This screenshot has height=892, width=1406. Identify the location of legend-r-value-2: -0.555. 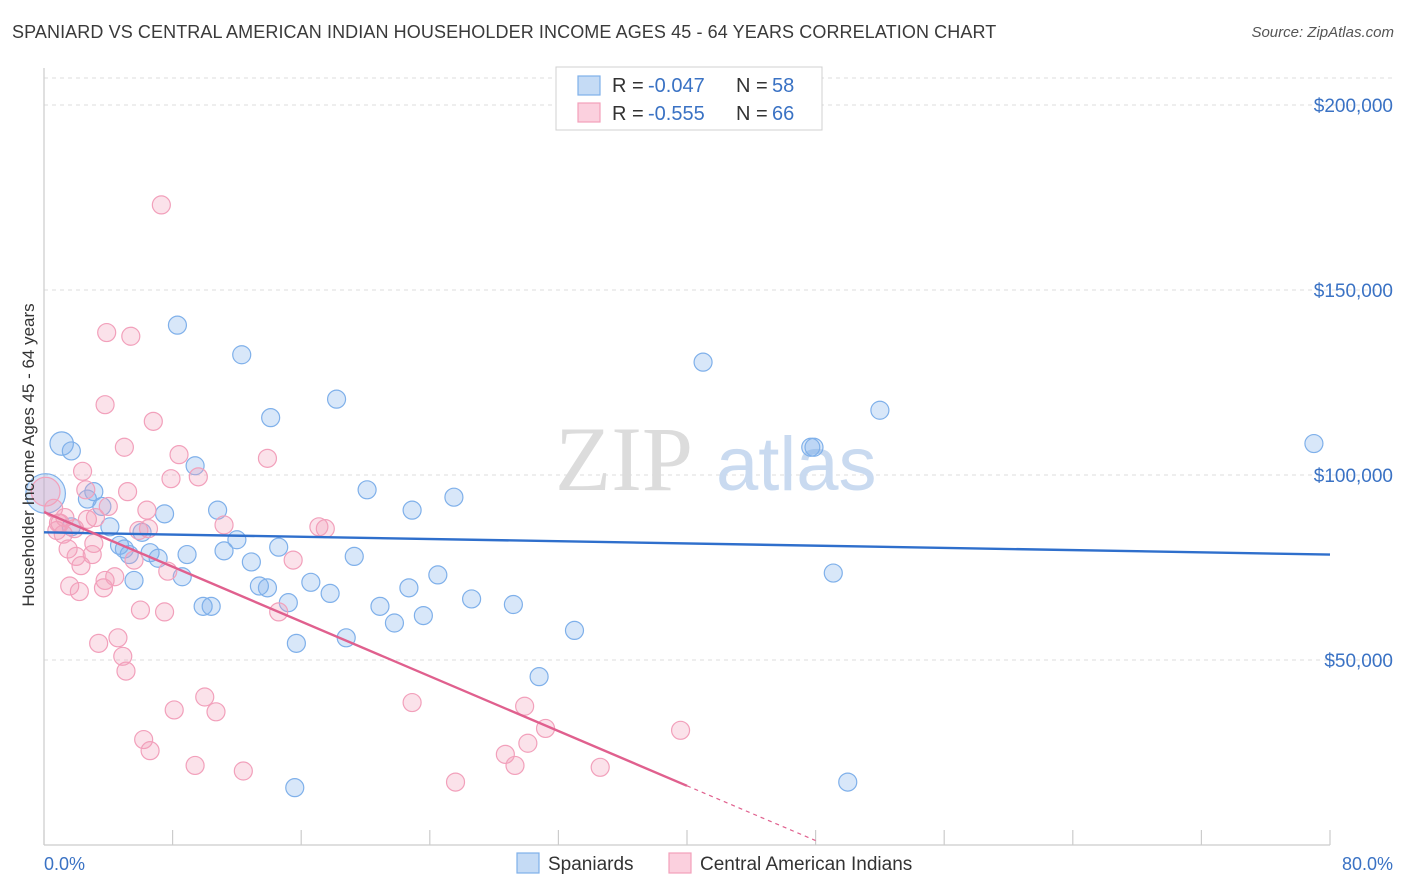
(676, 114).